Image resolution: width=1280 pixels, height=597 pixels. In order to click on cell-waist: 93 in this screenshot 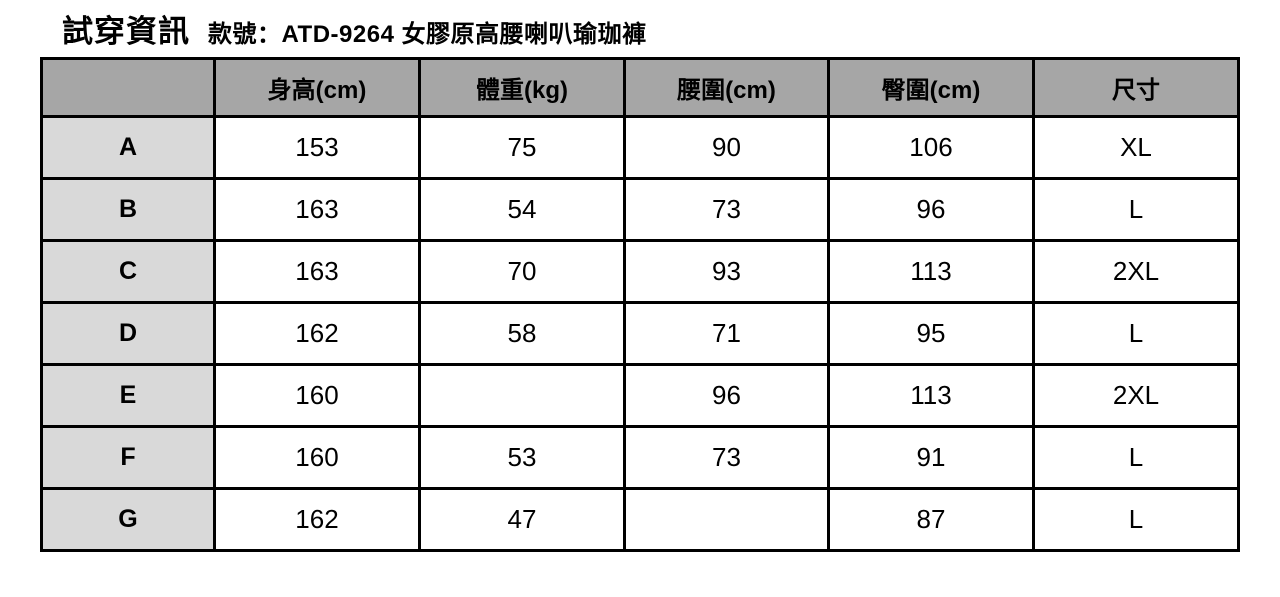, I will do `click(726, 271)`.